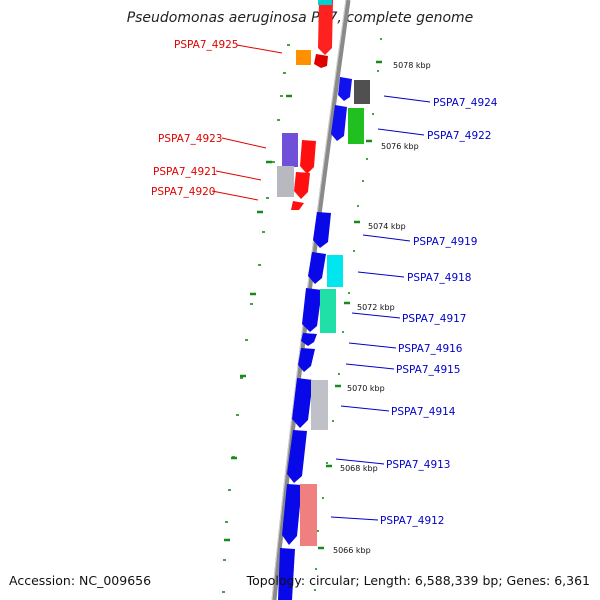 The height and width of the screenshot is (600, 600). Describe the element at coordinates (185, 172) in the screenshot. I see `gene-label: PSPA7_4921` at that location.